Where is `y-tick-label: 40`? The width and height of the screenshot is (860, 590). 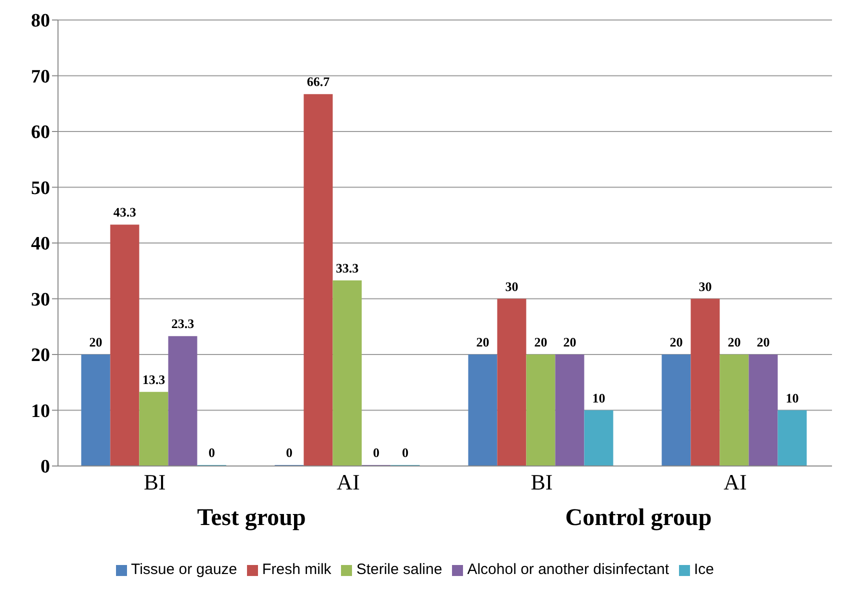
y-tick-label: 40 is located at coordinates (40, 244).